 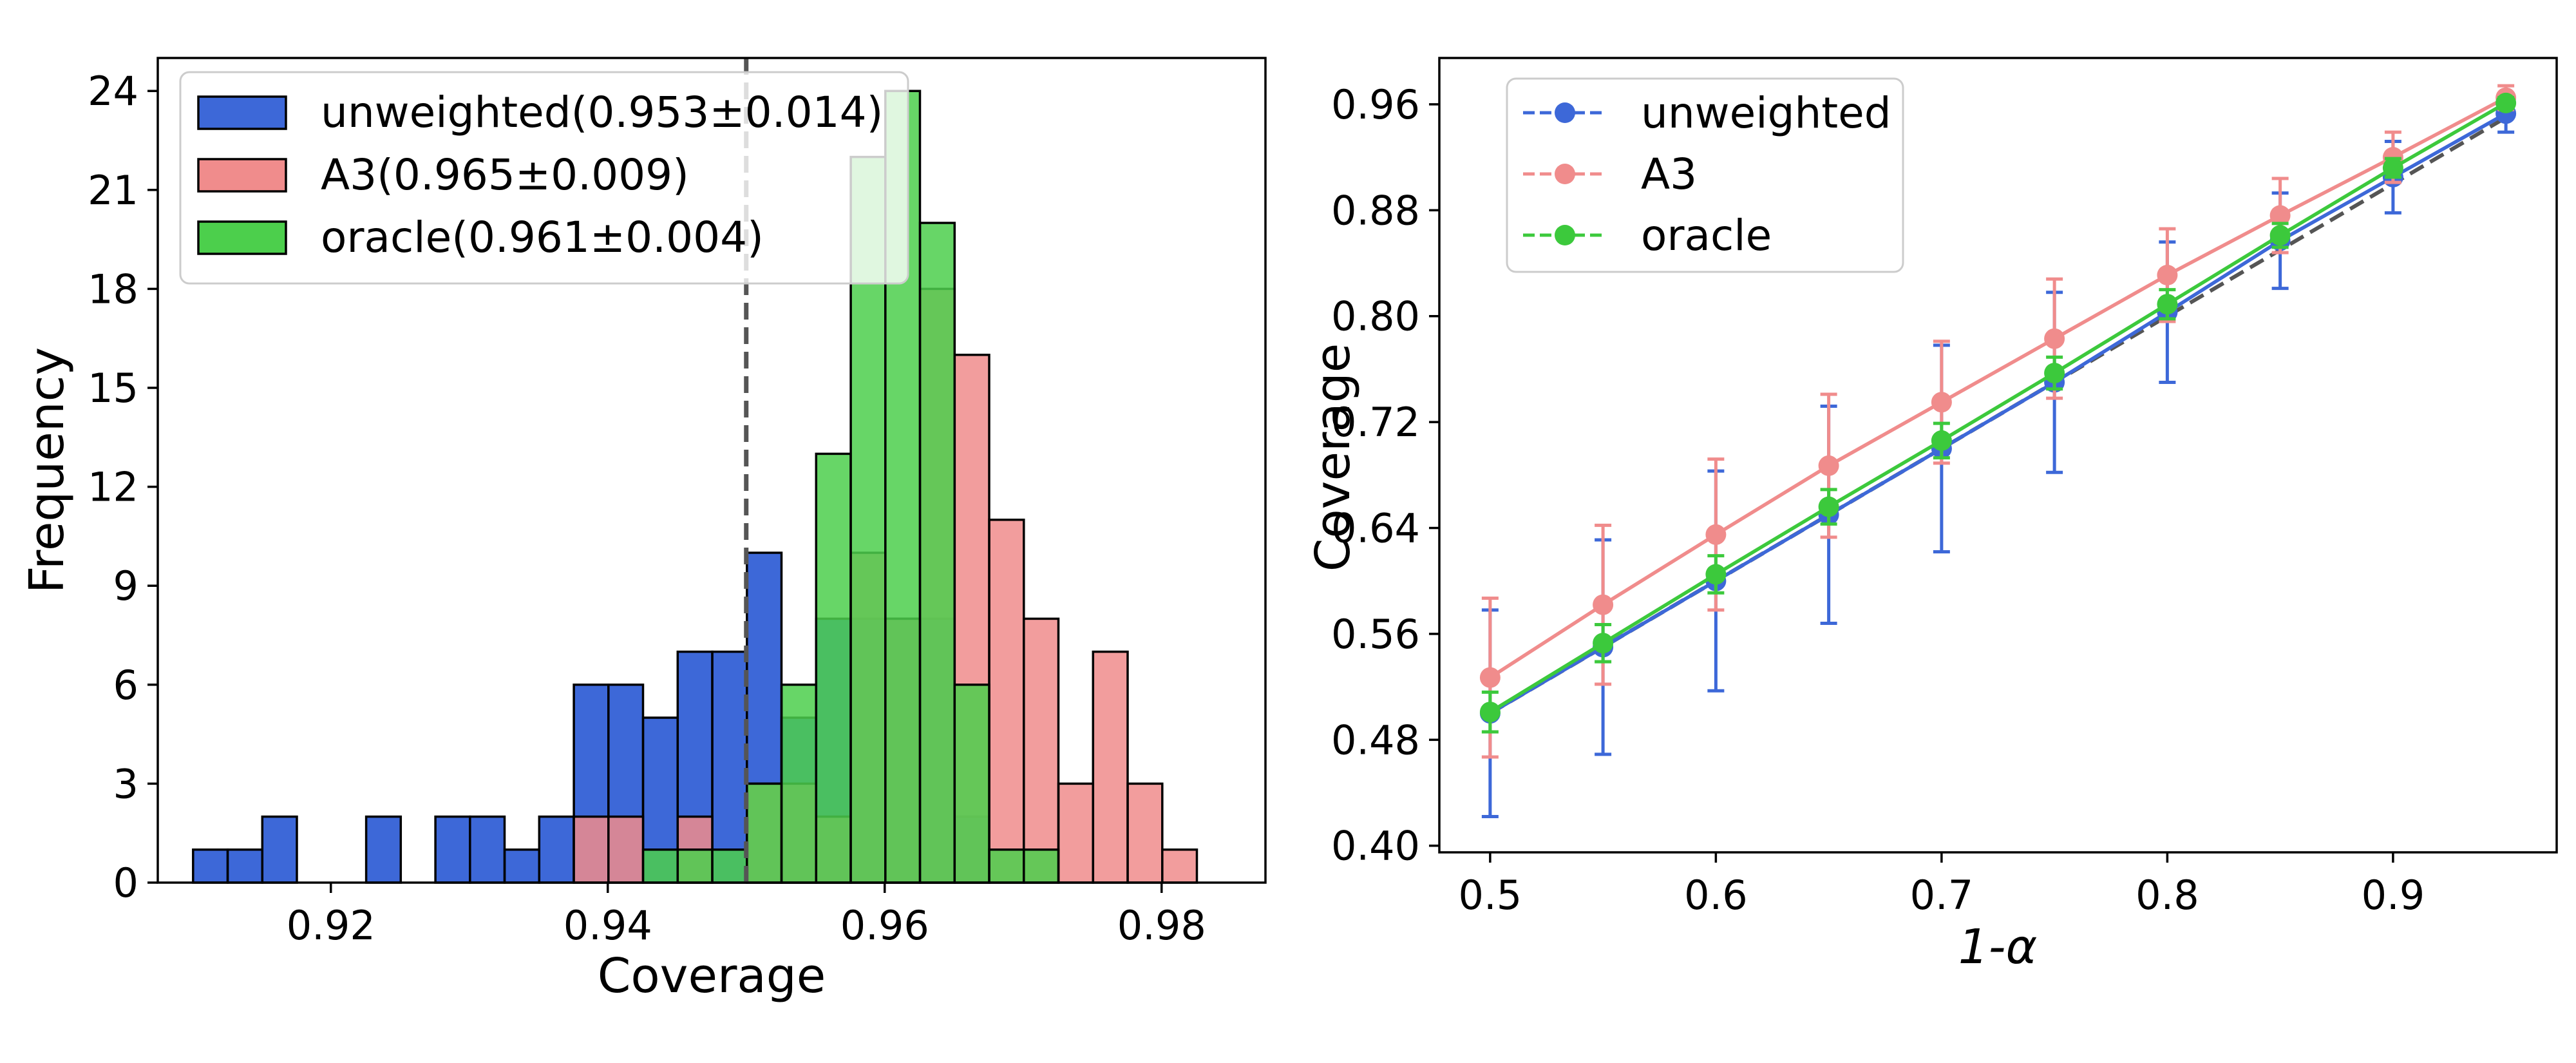 What do you see at coordinates (125, 685) in the screenshot?
I see `hist-y-tick-label-2: 6` at bounding box center [125, 685].